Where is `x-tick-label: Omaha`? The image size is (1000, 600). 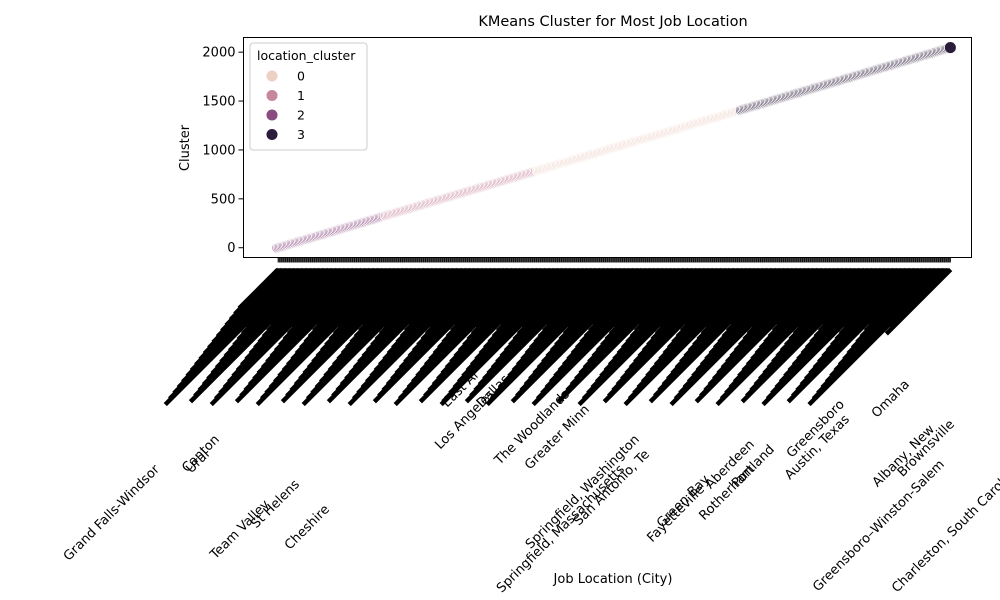
x-tick-label: Omaha is located at coordinates (891, 399).